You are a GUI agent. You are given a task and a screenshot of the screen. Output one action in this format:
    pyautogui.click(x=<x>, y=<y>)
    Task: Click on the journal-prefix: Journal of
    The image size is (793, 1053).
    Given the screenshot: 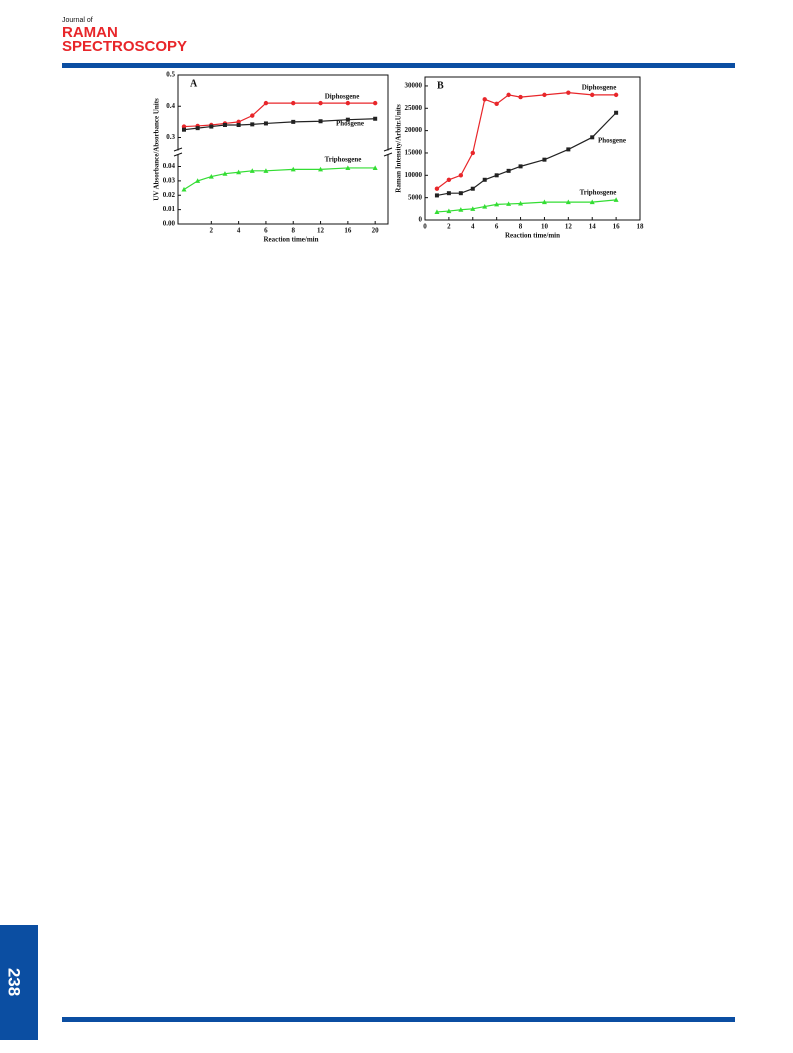 What is the action you would take?
    pyautogui.click(x=77, y=20)
    